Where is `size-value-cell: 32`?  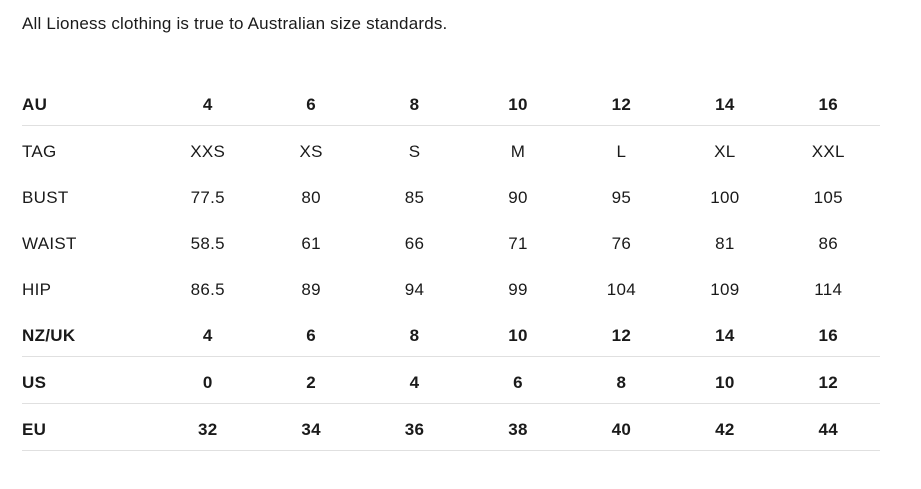
size-value-cell: 32 is located at coordinates (207, 429).